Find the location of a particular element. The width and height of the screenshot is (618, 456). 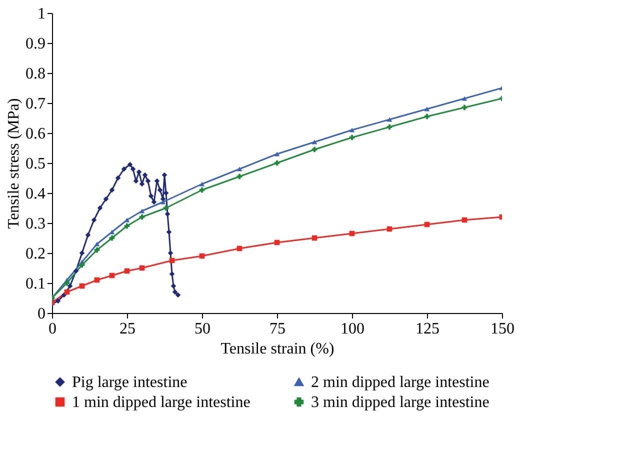

x-tick-label: 50 is located at coordinates (202, 329).